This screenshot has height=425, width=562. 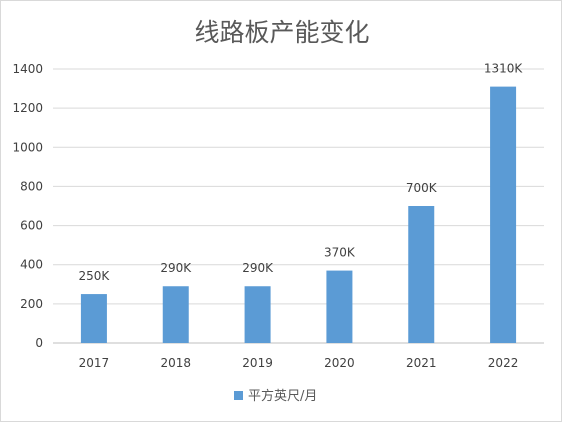 I want to click on data-label-2022: 1310K, so click(x=504, y=69).